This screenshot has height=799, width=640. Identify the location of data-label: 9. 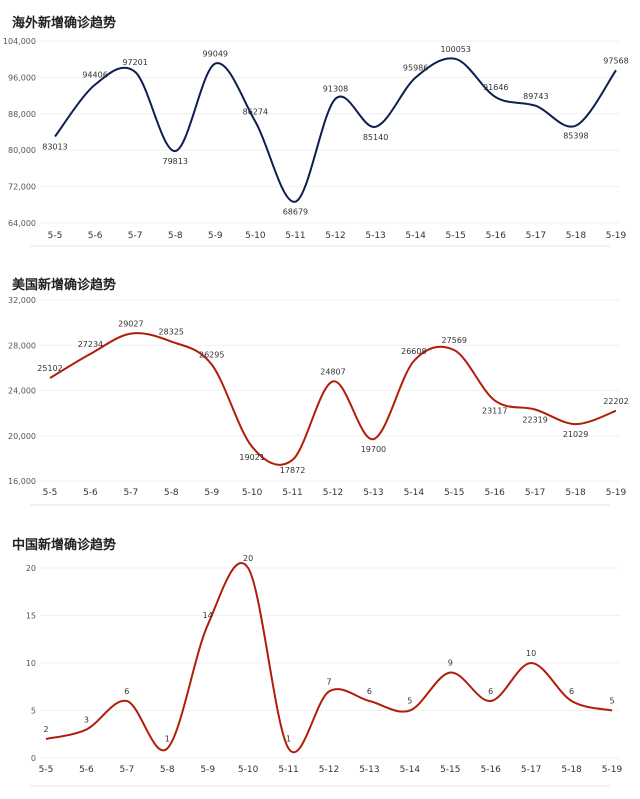
(450, 663).